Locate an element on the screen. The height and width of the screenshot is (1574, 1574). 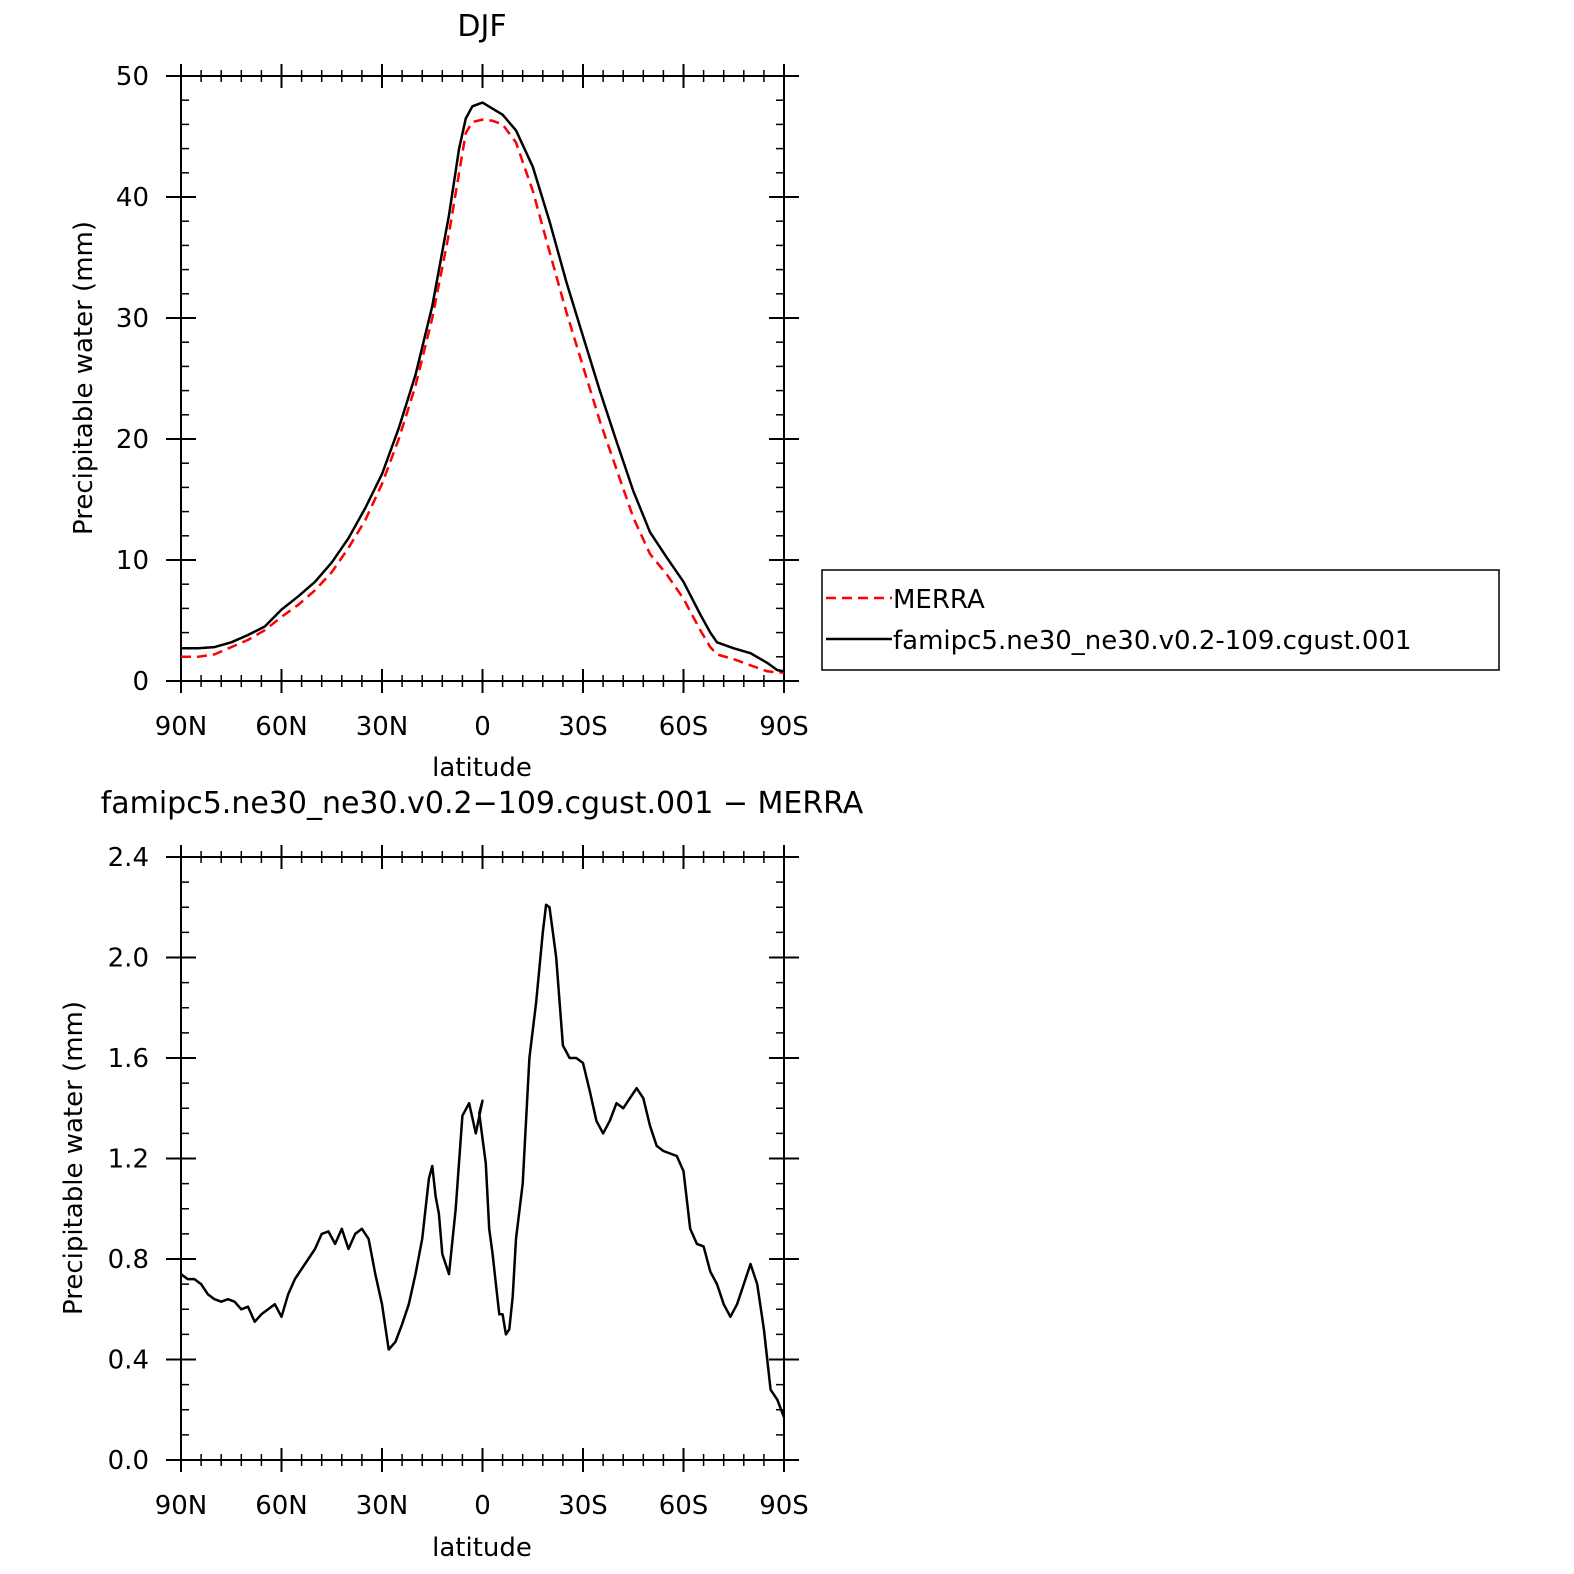
legend-label-model: famipc5.ne30_ne30.v0.2-109.cgust.001 is located at coordinates (1152, 641).